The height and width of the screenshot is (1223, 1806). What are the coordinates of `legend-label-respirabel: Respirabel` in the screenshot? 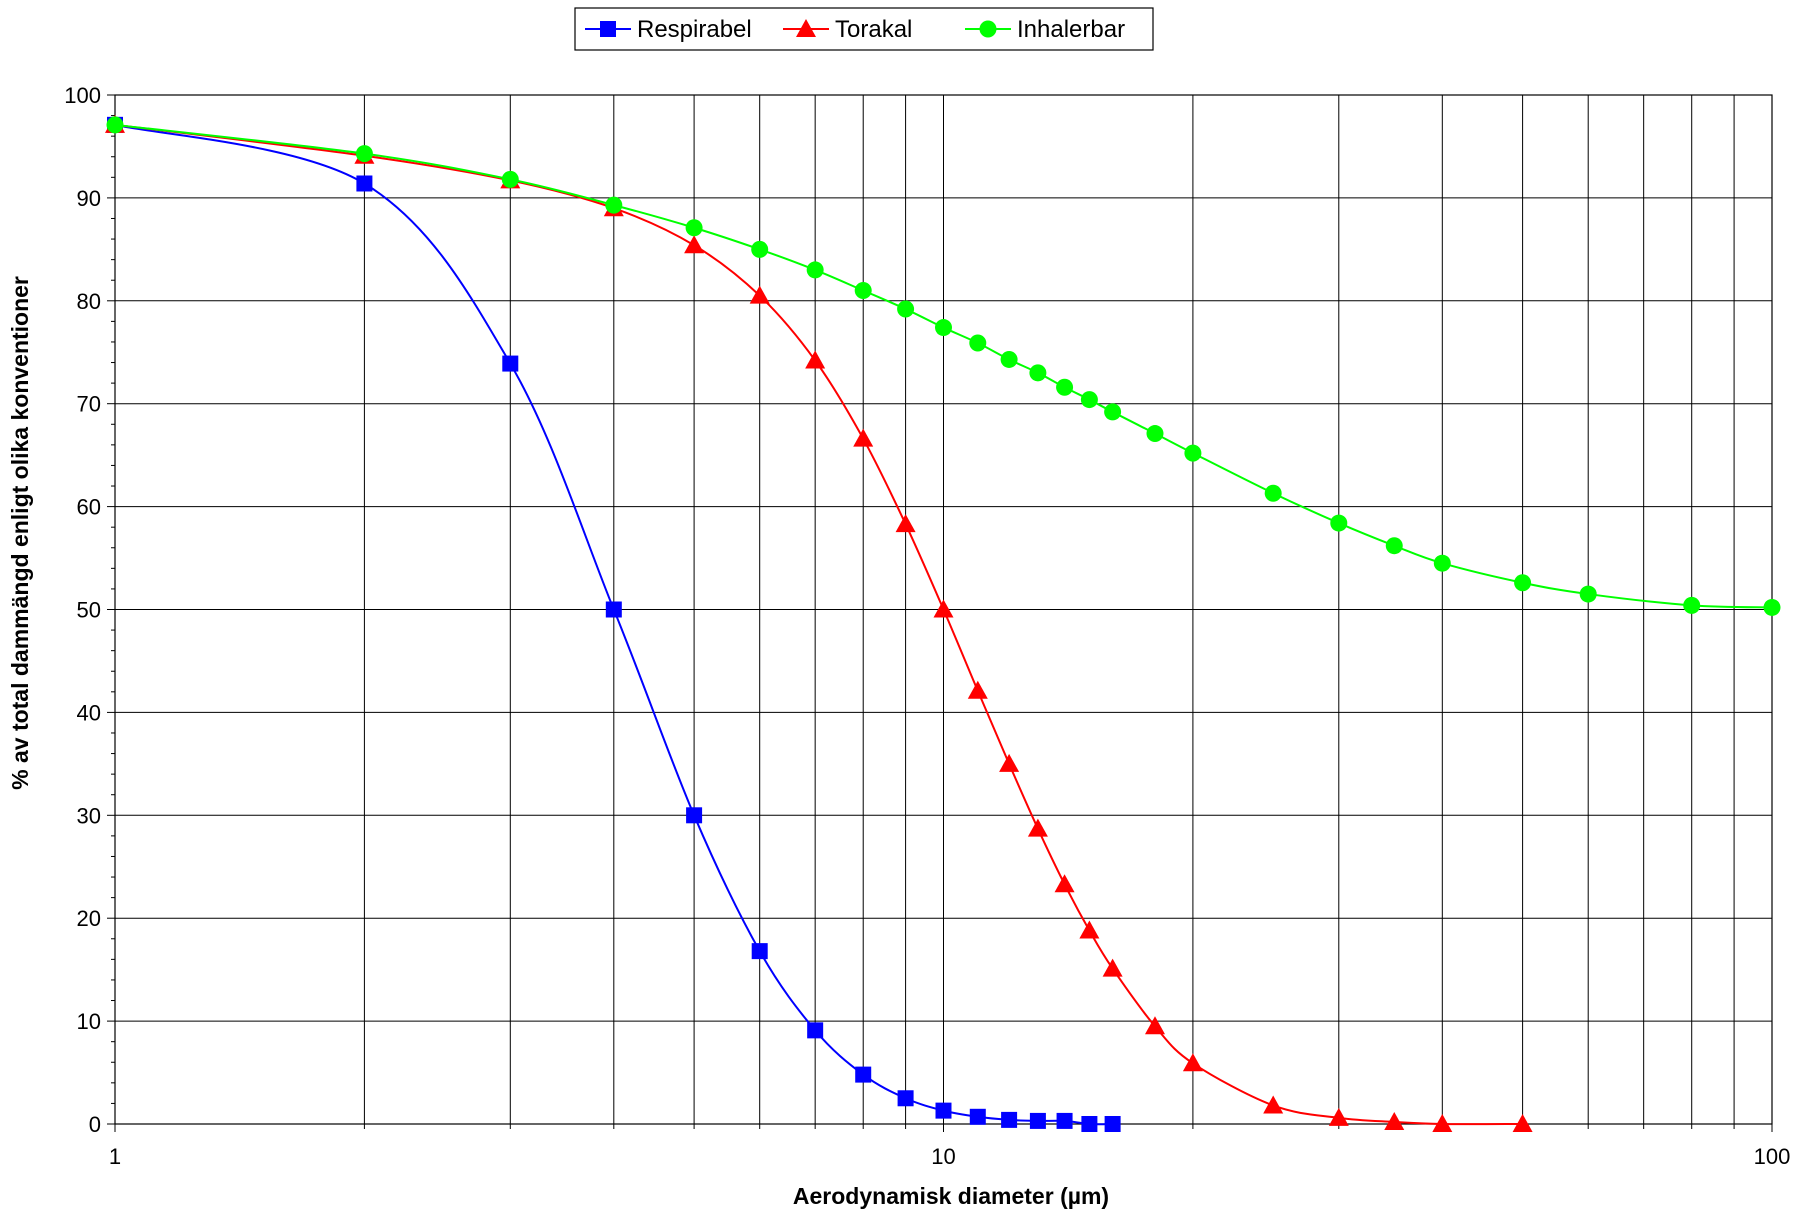 It's located at (694, 29).